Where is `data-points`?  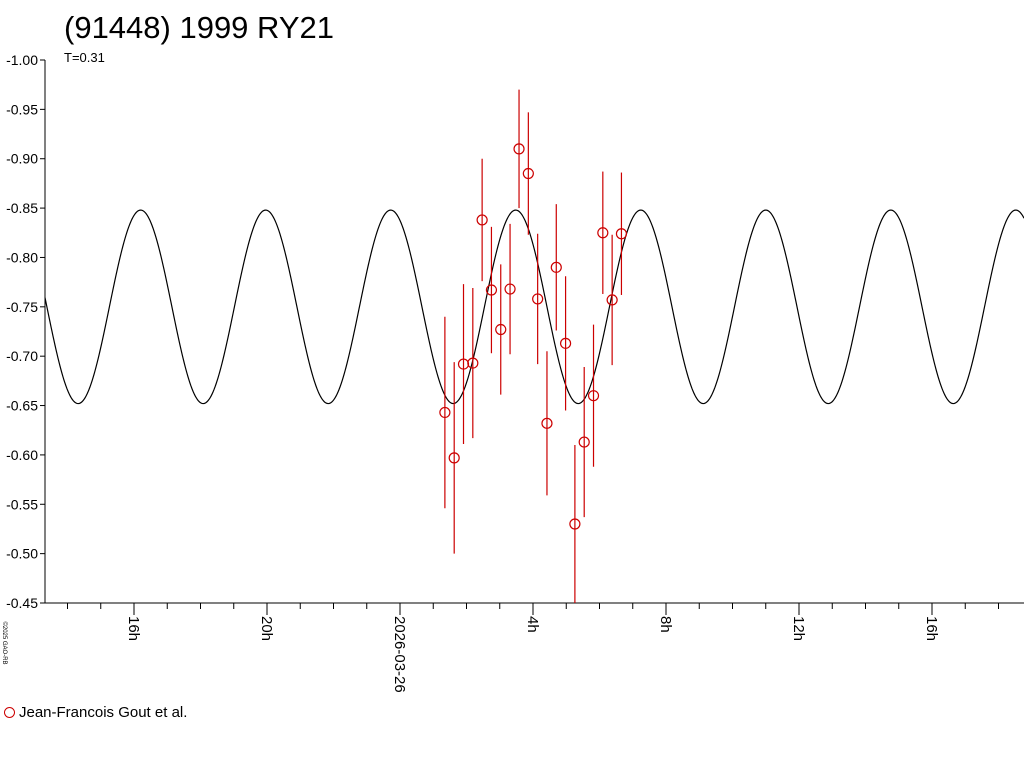
data-points is located at coordinates (533, 346).